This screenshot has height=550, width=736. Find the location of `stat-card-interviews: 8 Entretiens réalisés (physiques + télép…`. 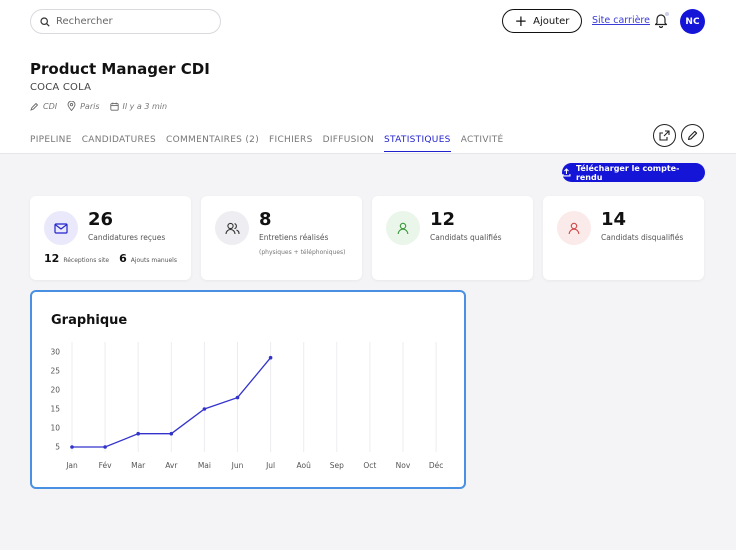

stat-card-interviews: 8 Entretiens réalisés (physiques + télép… is located at coordinates (281, 238).